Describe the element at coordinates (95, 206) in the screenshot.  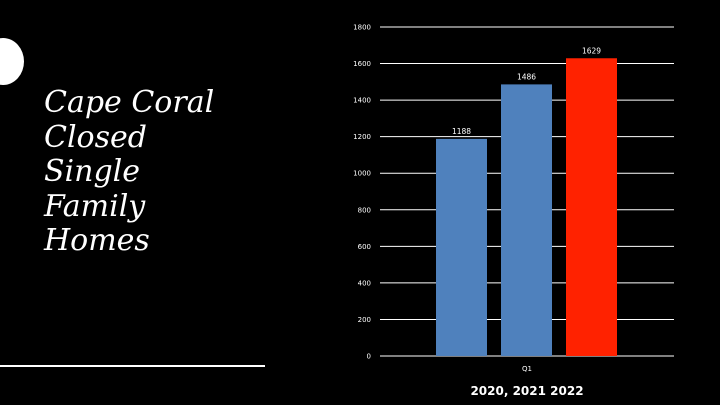
I see `title-line: Family` at that location.